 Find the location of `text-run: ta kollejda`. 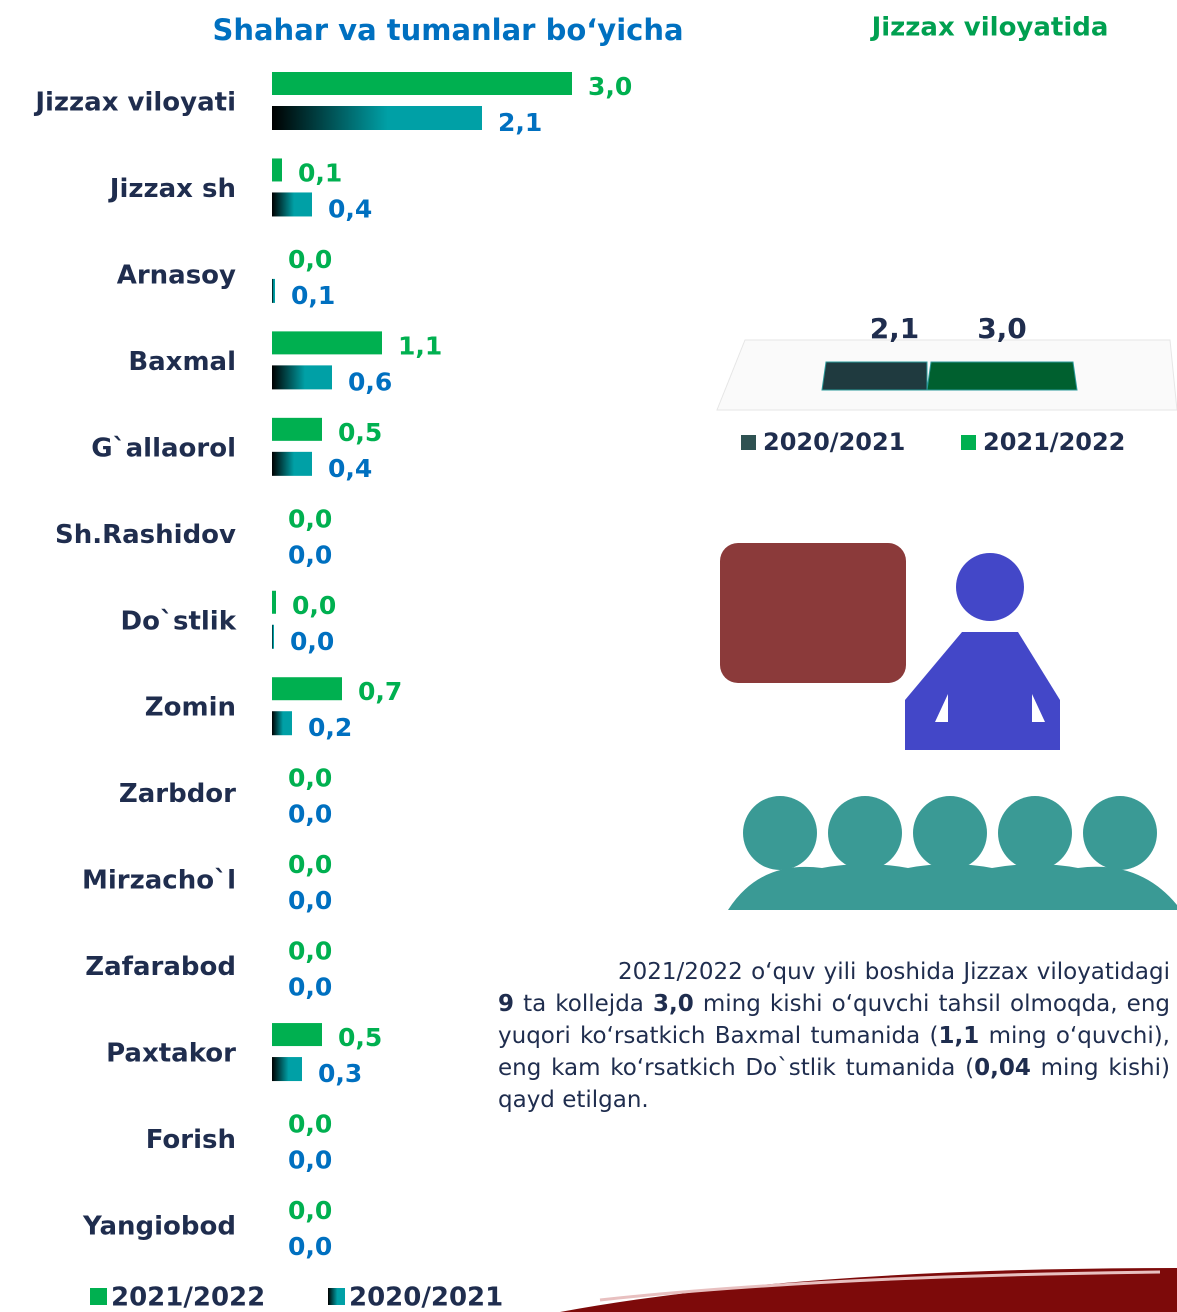

text-run: ta kollejda is located at coordinates (583, 1004).